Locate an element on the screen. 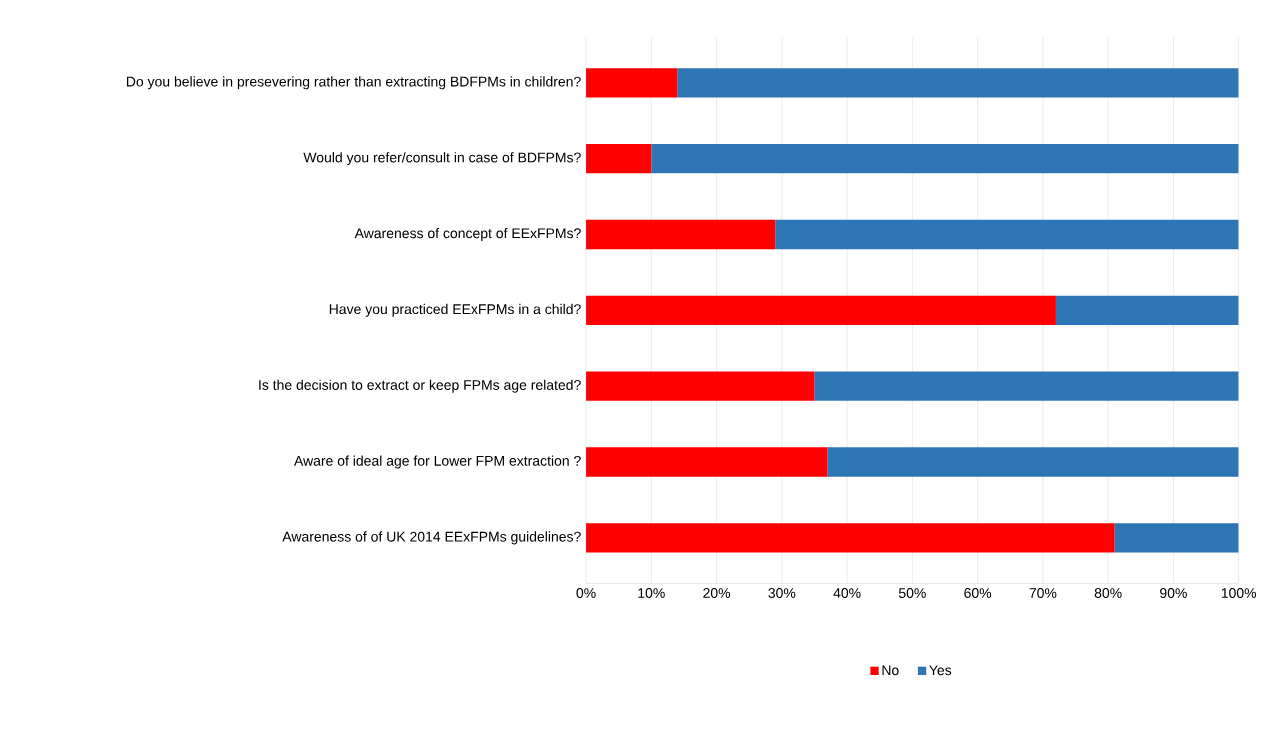  x-tick-label: 10% is located at coordinates (651, 593).